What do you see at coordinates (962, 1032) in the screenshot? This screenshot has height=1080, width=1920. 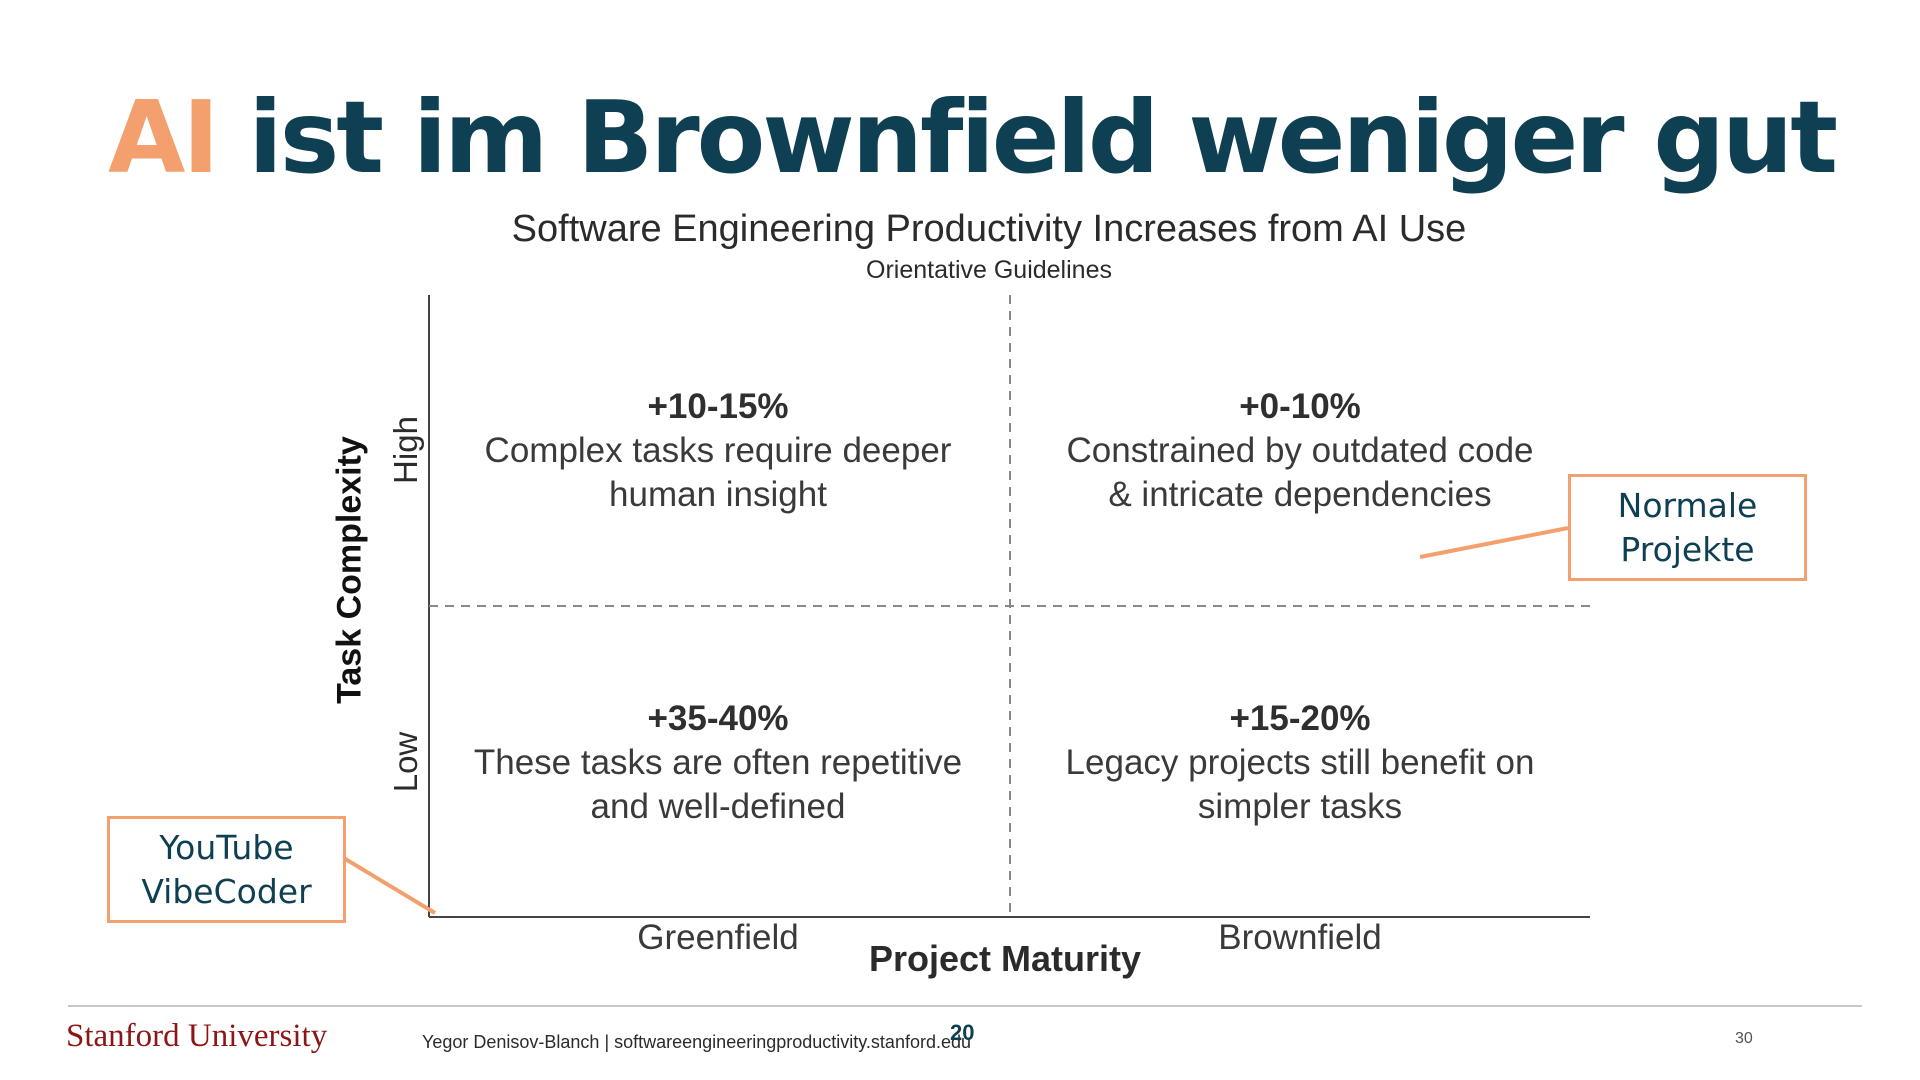 I see `slide-number: 20` at bounding box center [962, 1032].